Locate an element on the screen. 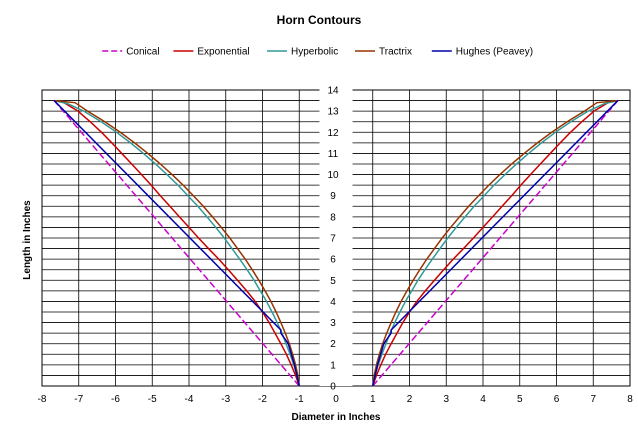  y-tick-label: 8 is located at coordinates (333, 217).